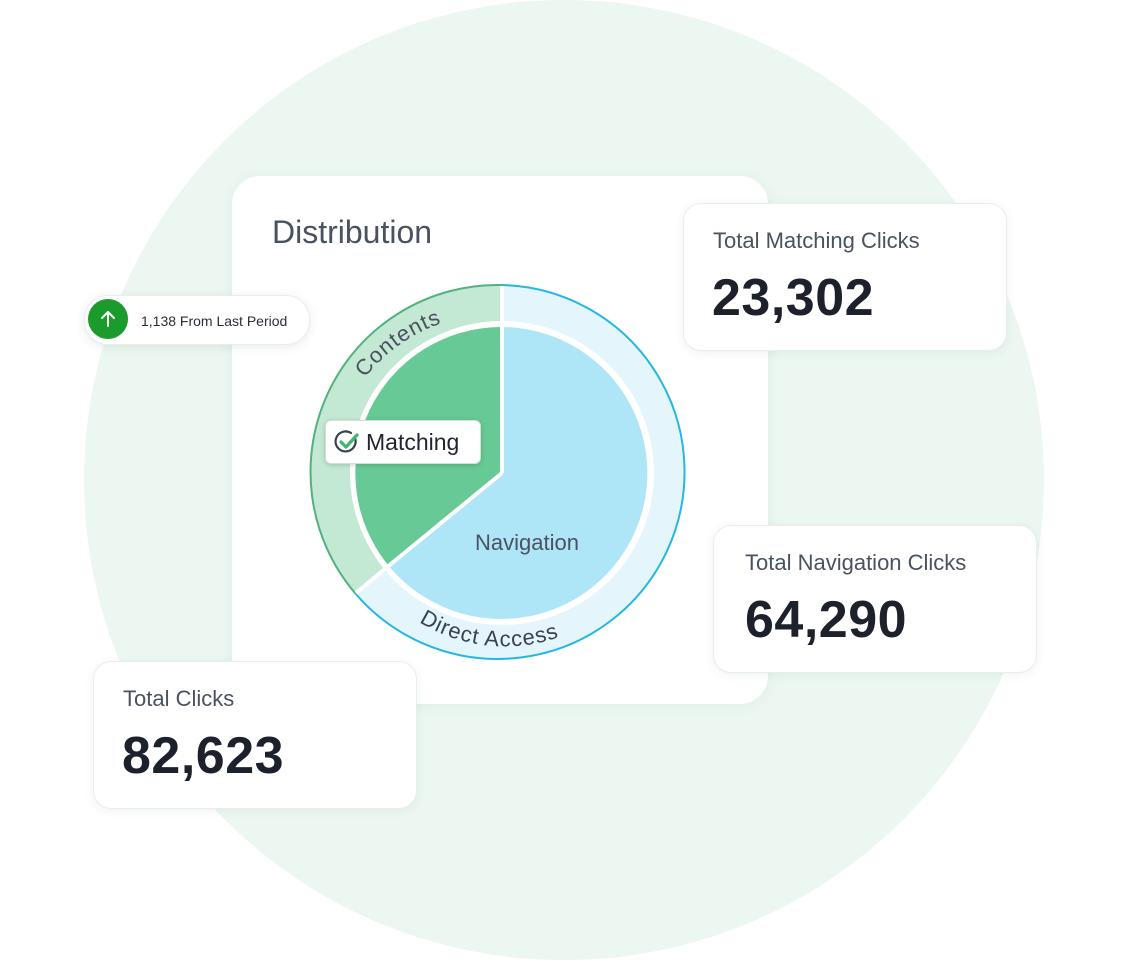 This screenshot has height=960, width=1128. I want to click on arrow-up-icon, so click(108, 319).